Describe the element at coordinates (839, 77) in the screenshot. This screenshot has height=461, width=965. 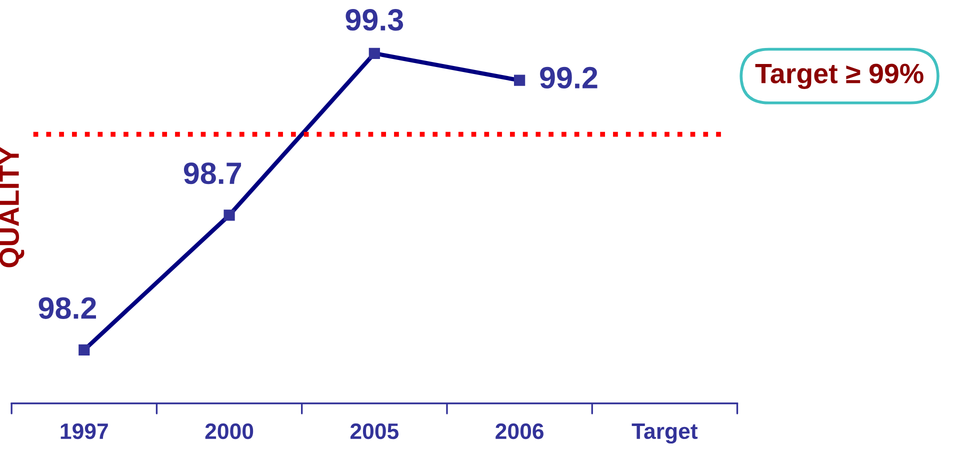
I see `ref-line-label: Target ≥ 99%` at that location.